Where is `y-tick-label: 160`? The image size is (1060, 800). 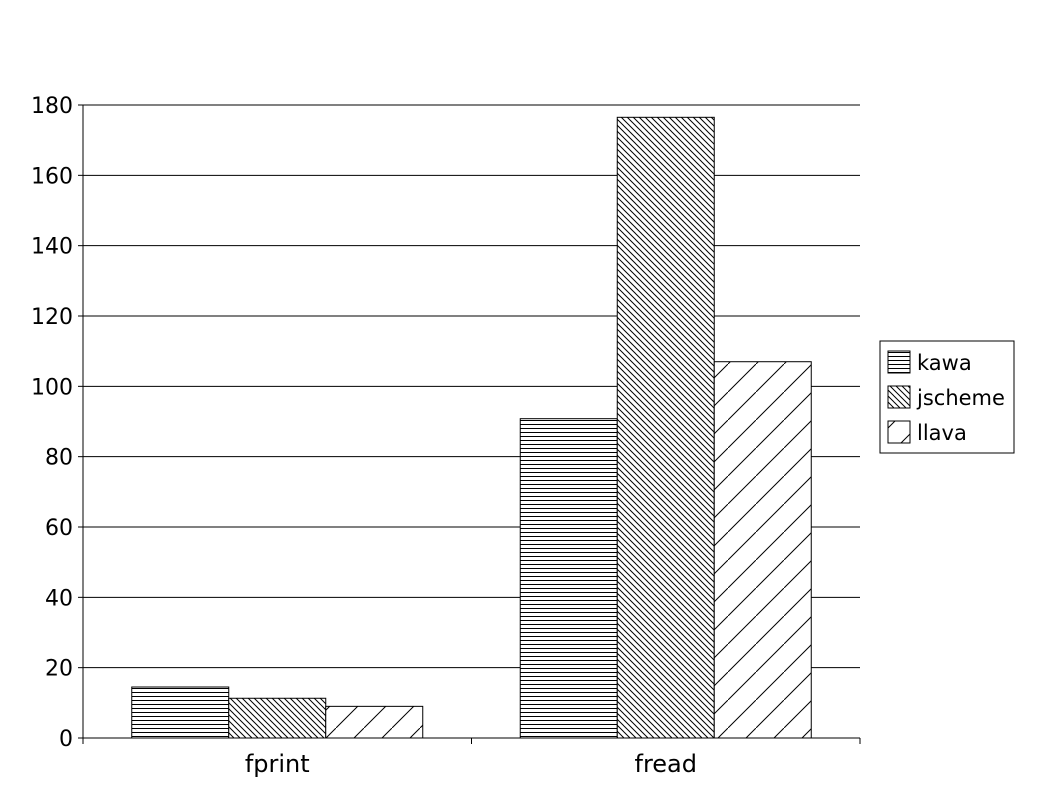
y-tick-label: 160 is located at coordinates (52, 176).